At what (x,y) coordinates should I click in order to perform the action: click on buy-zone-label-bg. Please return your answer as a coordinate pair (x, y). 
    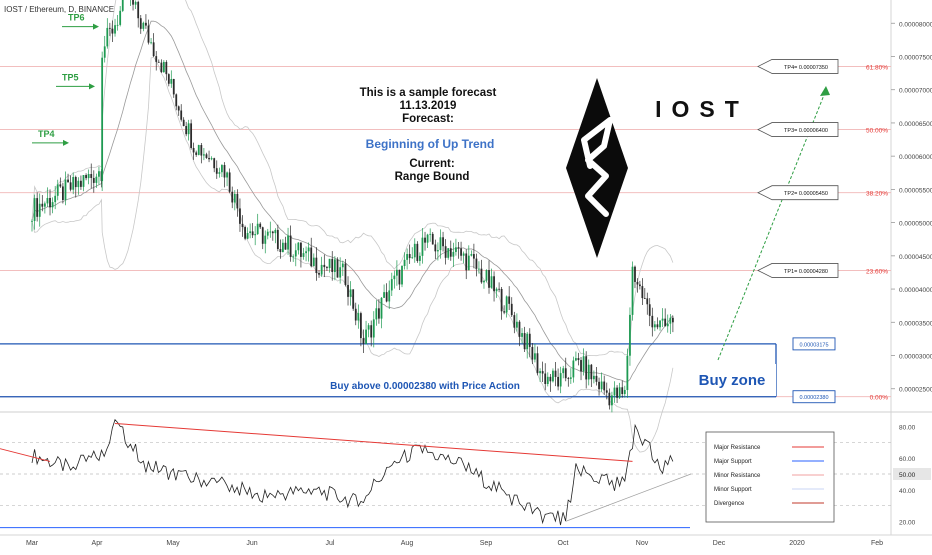
    Looking at the image, I should click on (731, 380).